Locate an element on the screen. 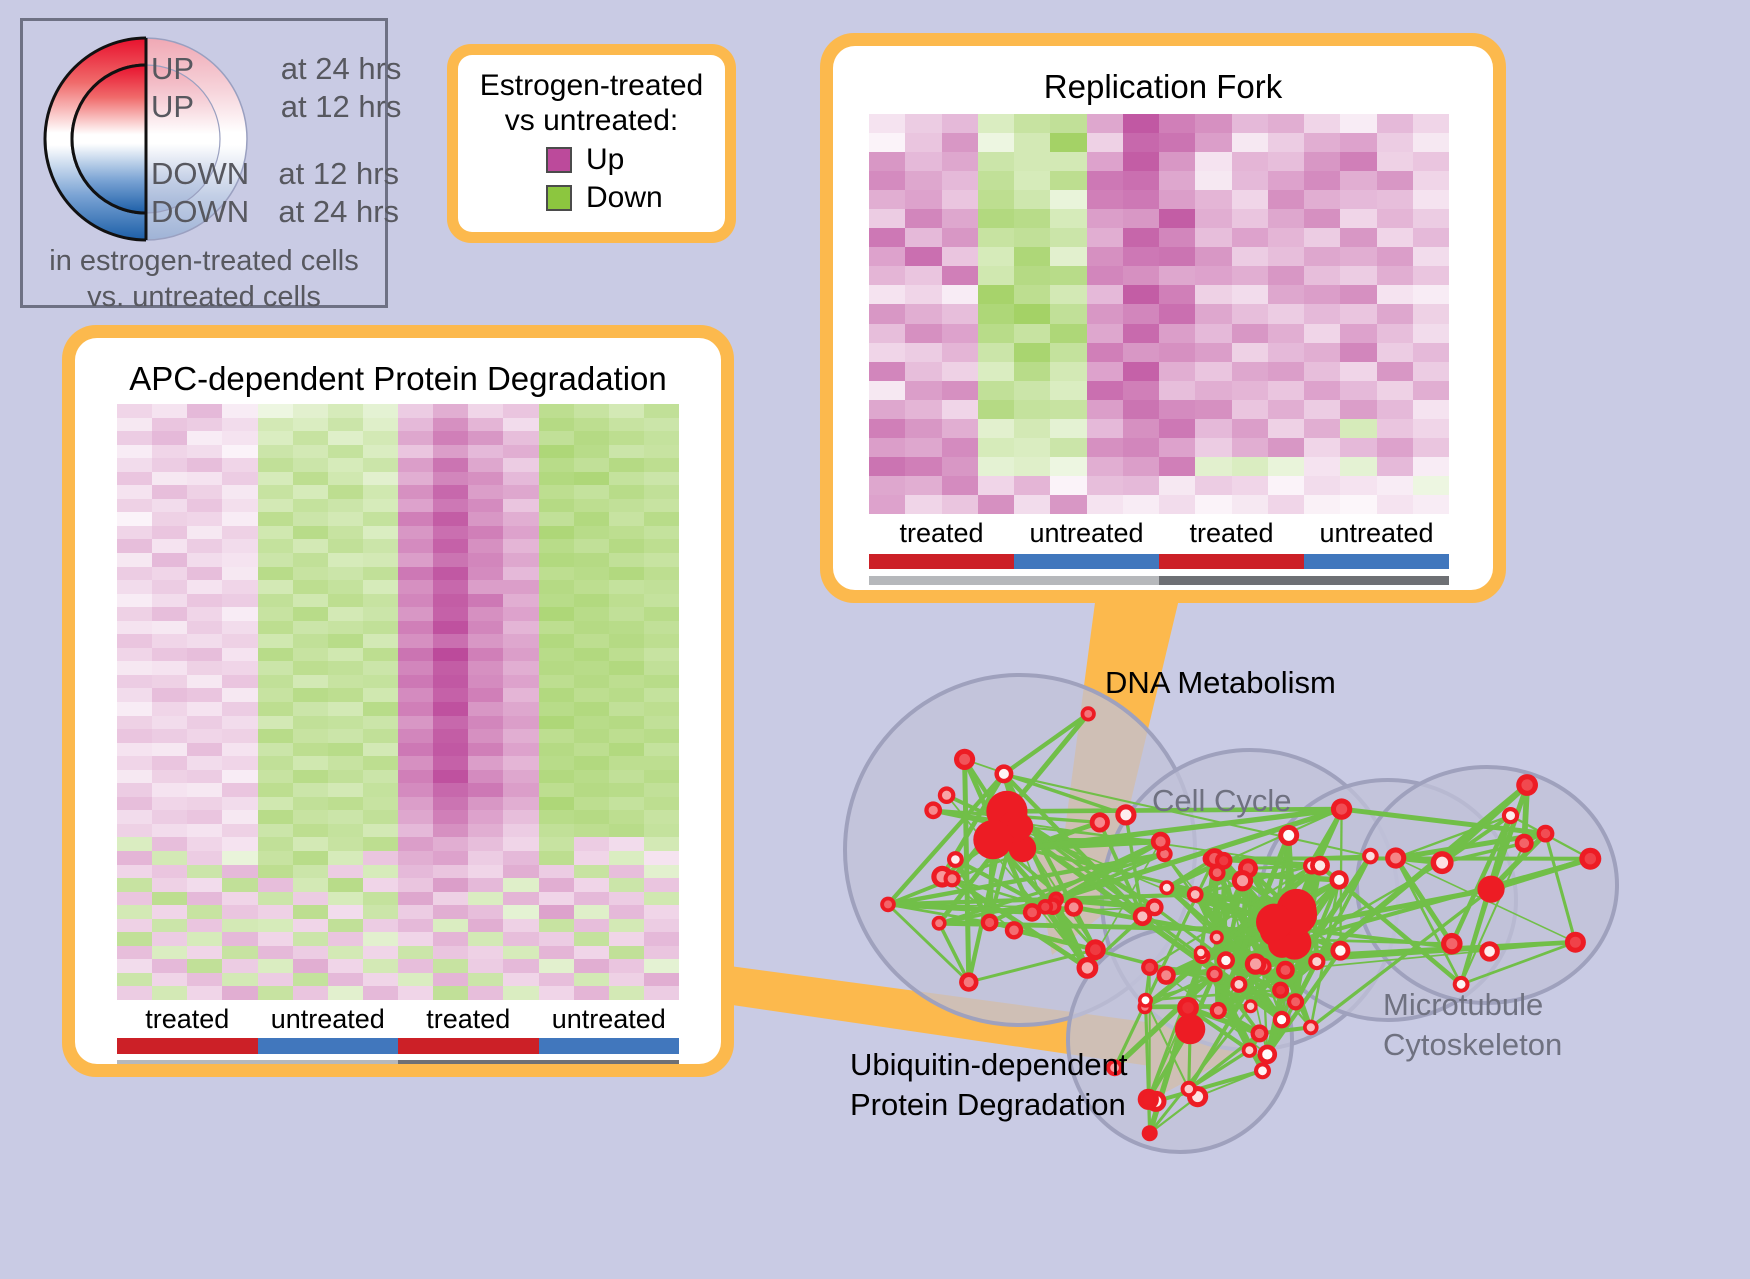 The width and height of the screenshot is (1750, 1279). ring-label-down-12: DOWN is located at coordinates (200, 173).